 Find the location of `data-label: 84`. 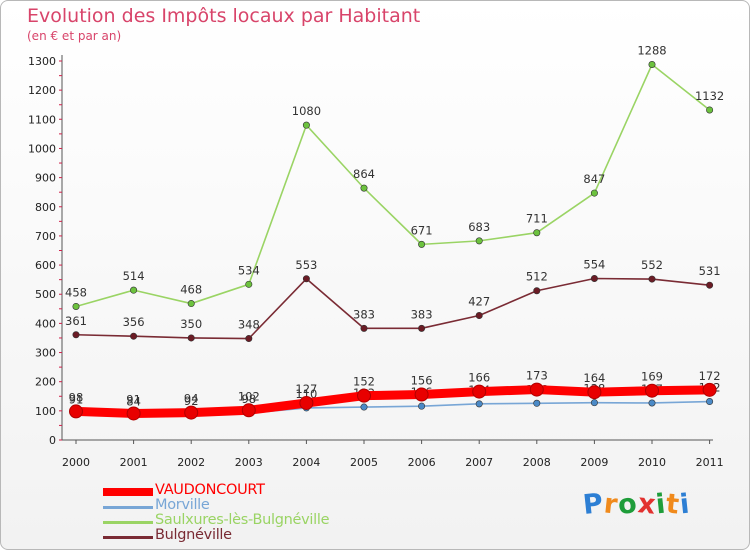

data-label: 84 is located at coordinates (133, 402).